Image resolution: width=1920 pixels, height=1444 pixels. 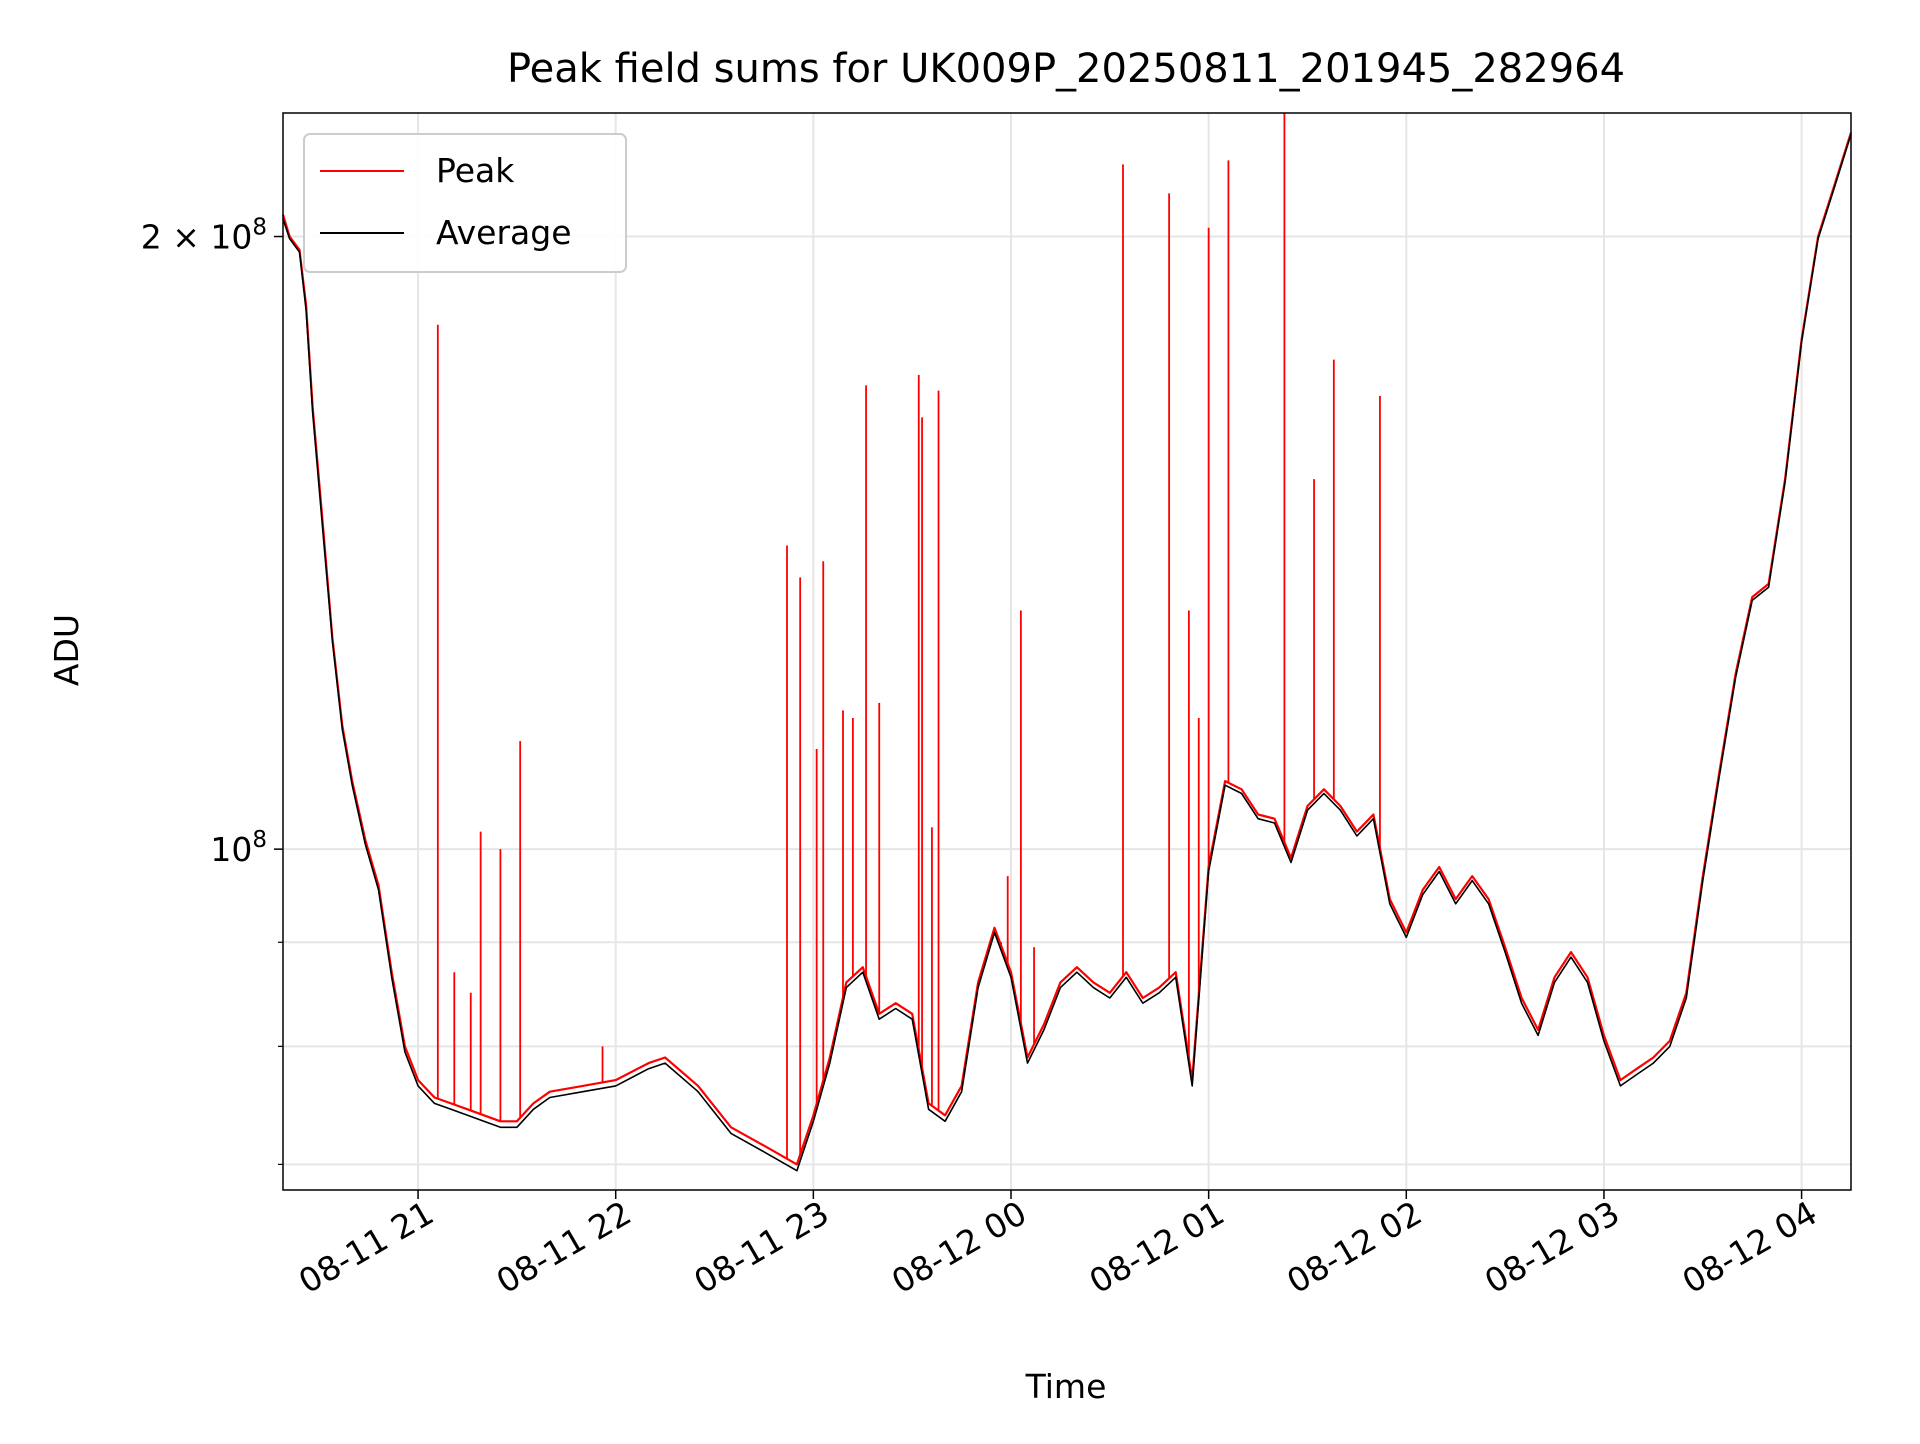 What do you see at coordinates (66, 650) in the screenshot?
I see `y-axis-label: ADU` at bounding box center [66, 650].